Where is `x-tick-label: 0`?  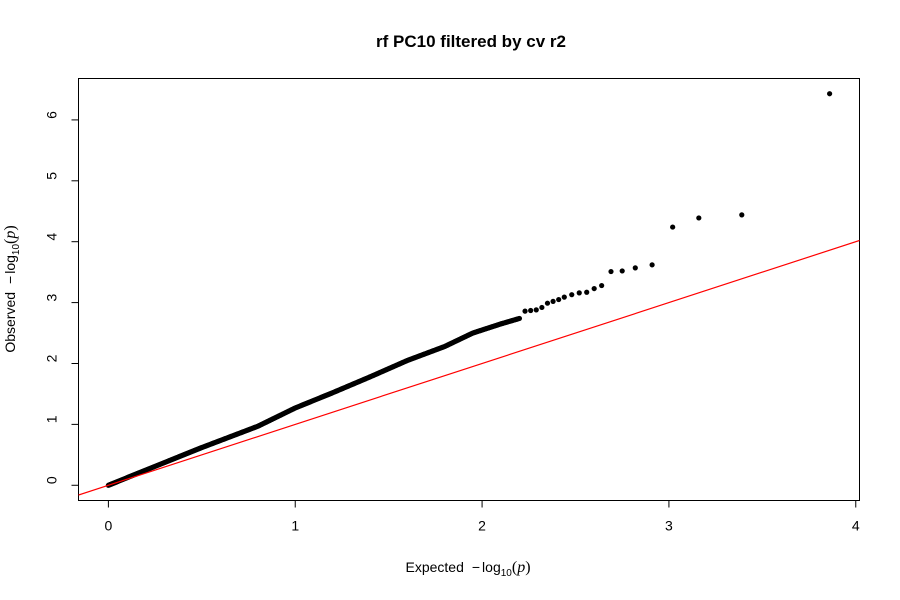
x-tick-label: 0 is located at coordinates (108, 526).